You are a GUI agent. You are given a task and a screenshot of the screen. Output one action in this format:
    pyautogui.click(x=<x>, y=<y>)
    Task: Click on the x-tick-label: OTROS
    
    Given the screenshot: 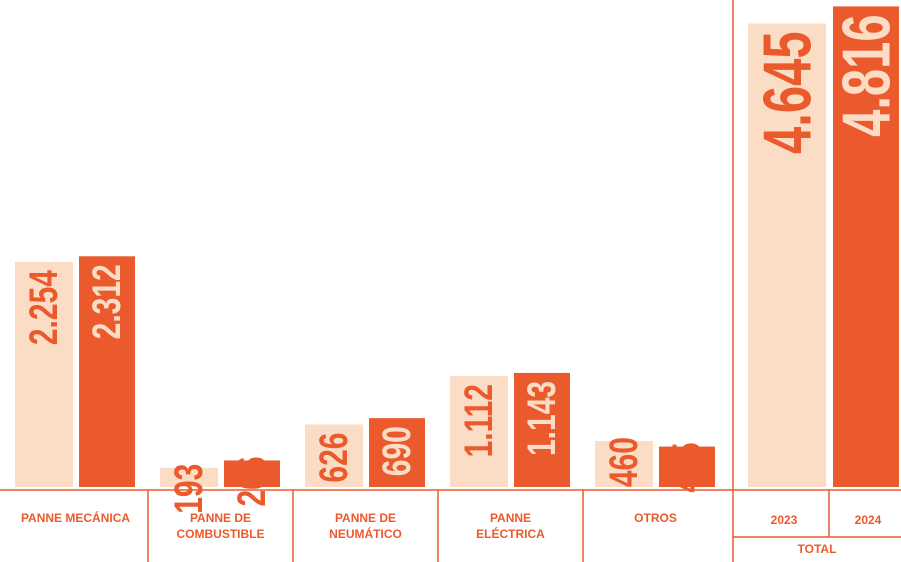 What is the action you would take?
    pyautogui.click(x=655, y=518)
    